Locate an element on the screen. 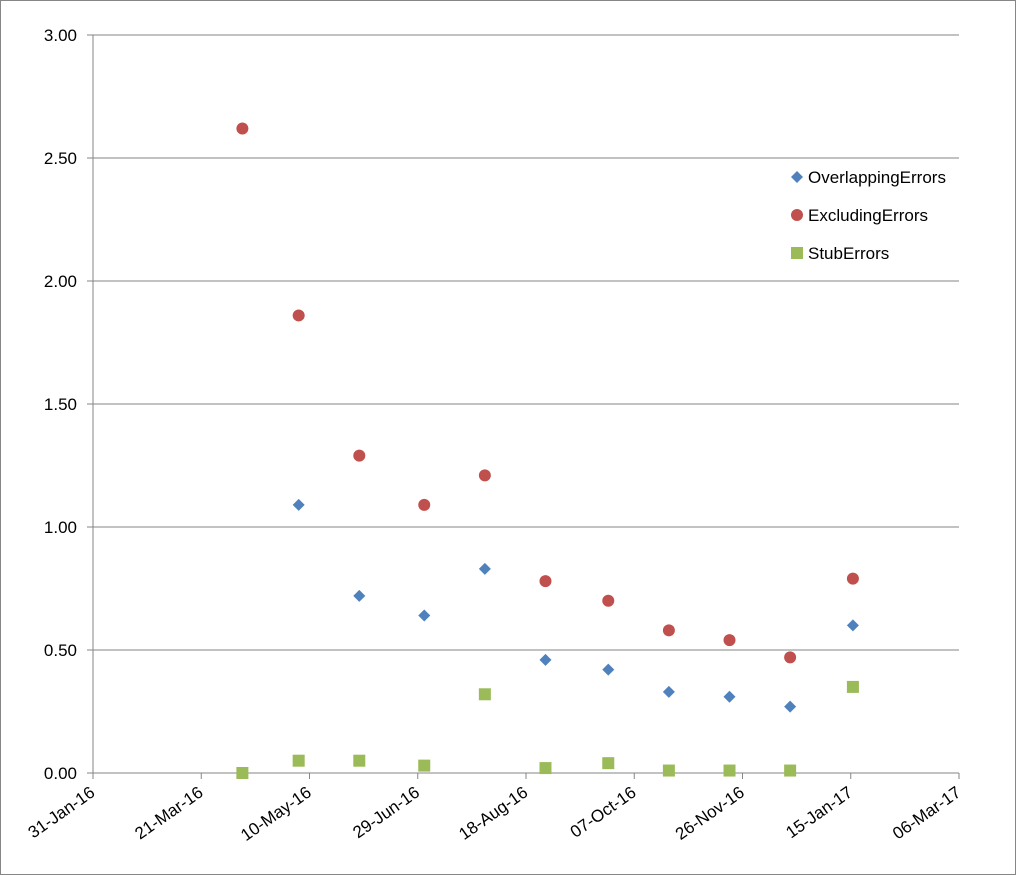 Image resolution: width=1016 pixels, height=875 pixels. y-tick-label: 2.50 is located at coordinates (60, 158).